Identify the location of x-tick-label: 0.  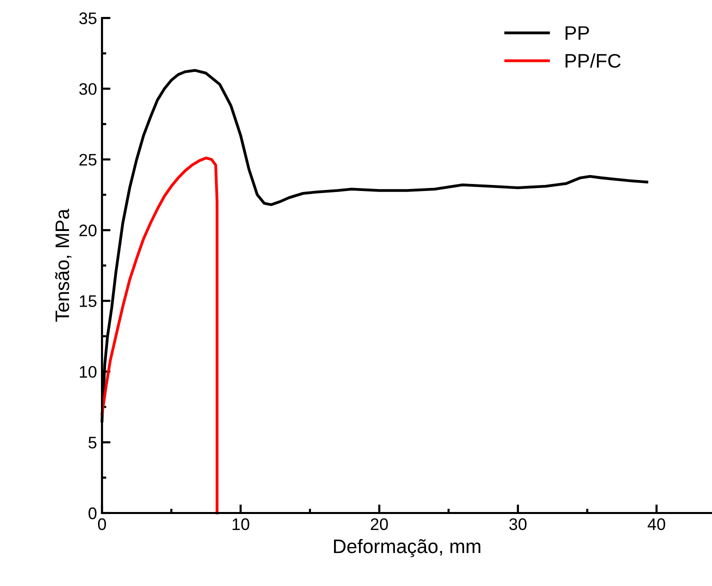
(102, 524).